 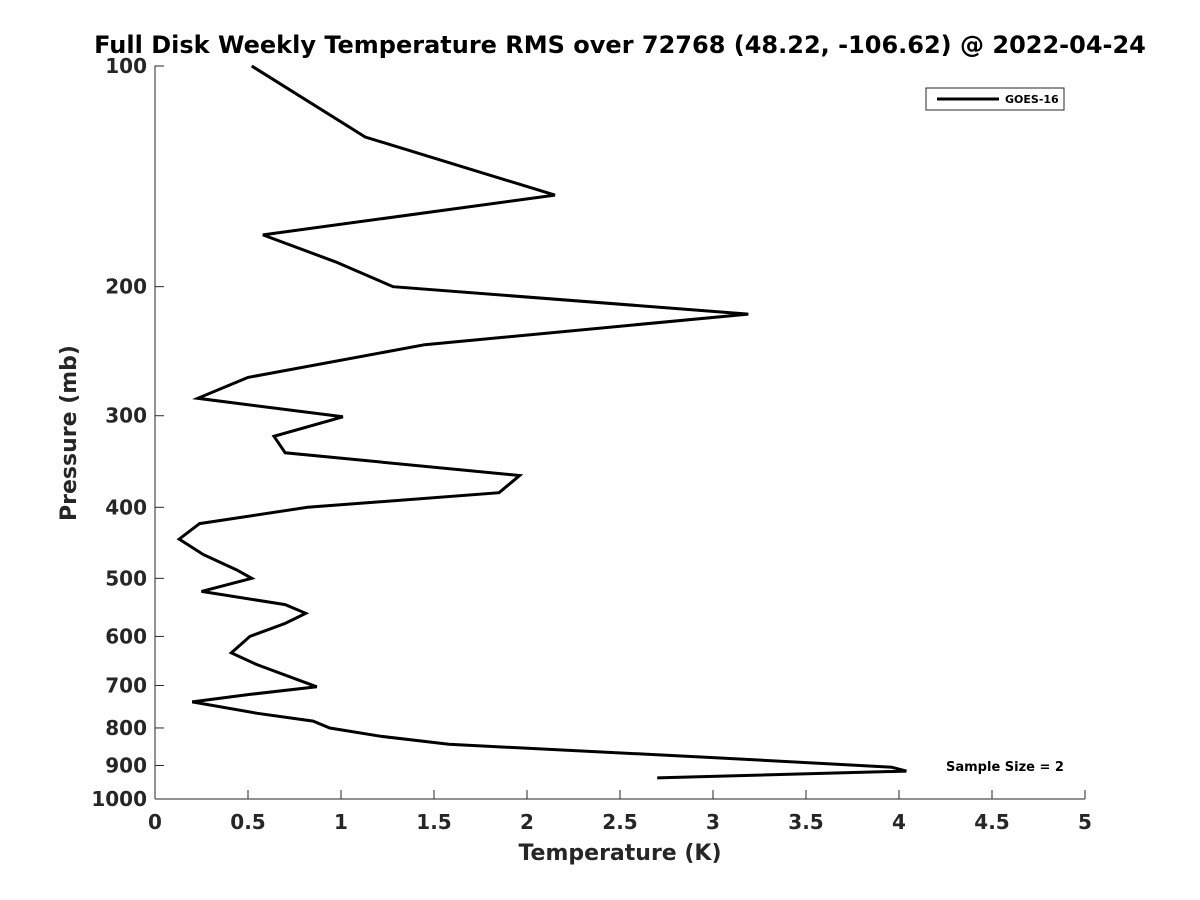 What do you see at coordinates (619, 822) in the screenshot?
I see `x-tick-label: 2.5` at bounding box center [619, 822].